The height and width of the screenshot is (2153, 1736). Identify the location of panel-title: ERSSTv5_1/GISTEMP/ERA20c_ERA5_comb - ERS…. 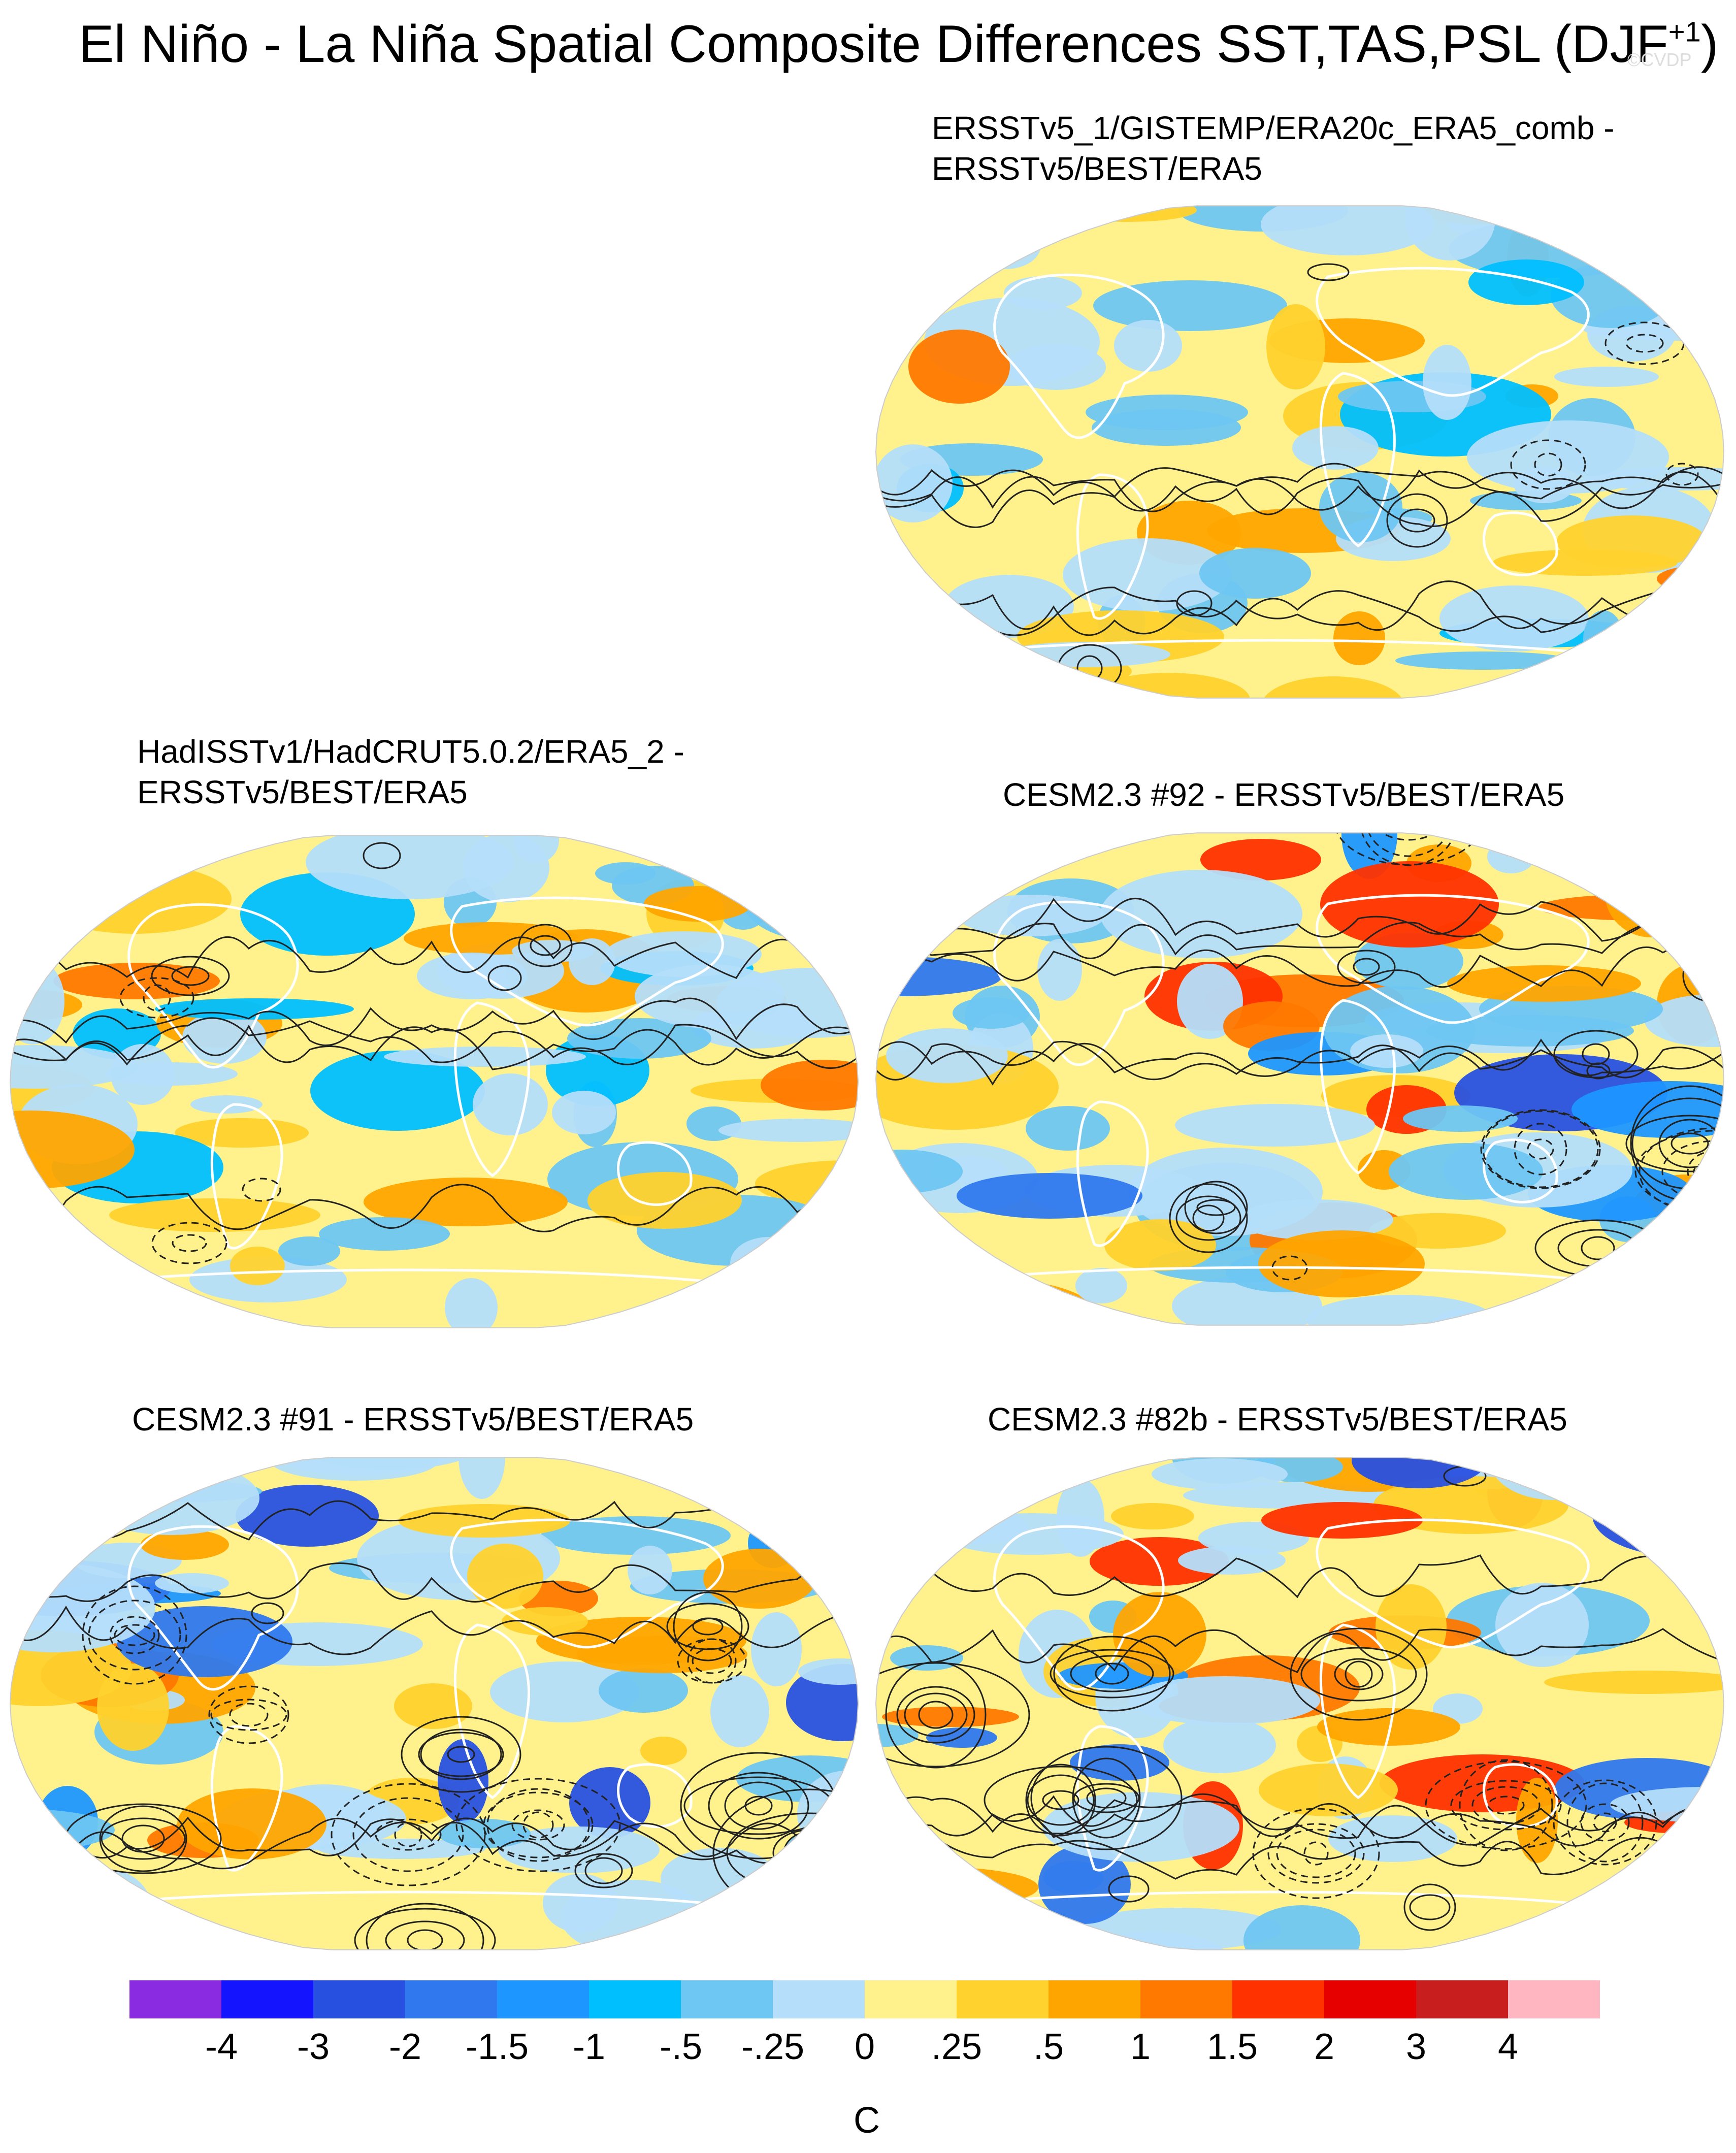
(1273, 148).